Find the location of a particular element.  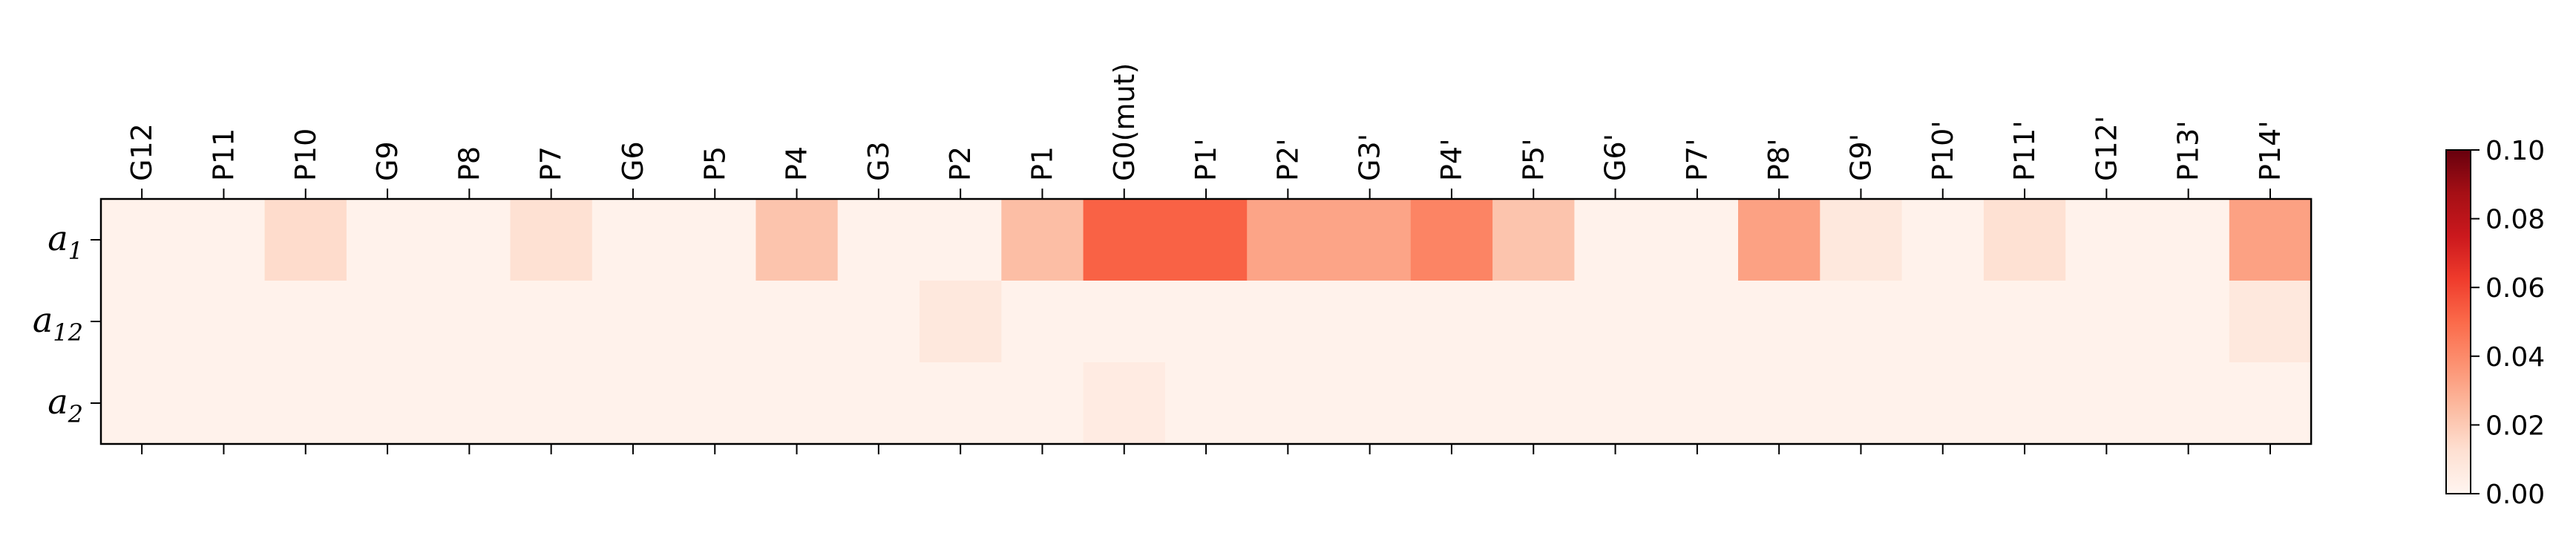

x-tick-label: G6' is located at coordinates (1616, 157).